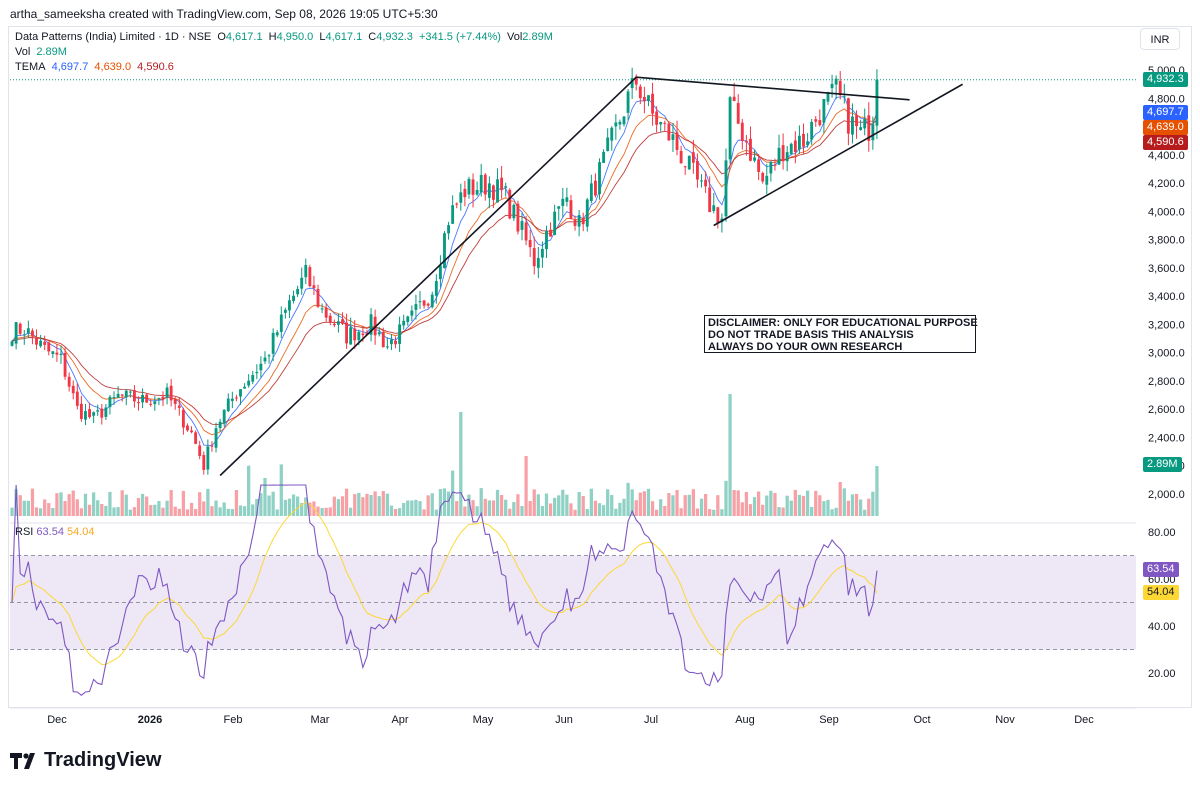 Image resolution: width=1200 pixels, height=785 pixels. What do you see at coordinates (444, 455) in the screenshot?
I see `volume-bars` at bounding box center [444, 455].